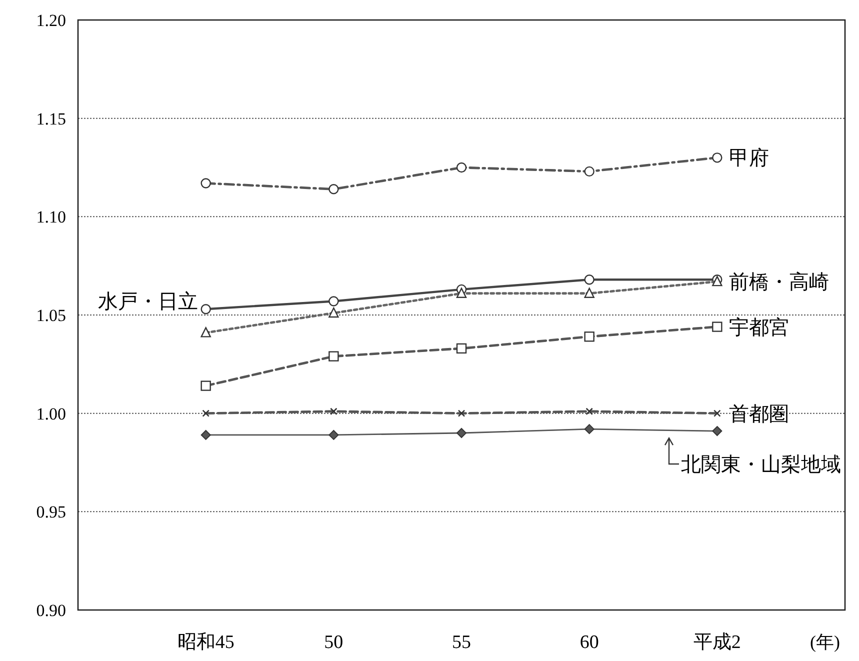 This screenshot has height=661, width=859. What do you see at coordinates (779, 282) in the screenshot?
I see `series-label: 前橋・高崎` at bounding box center [779, 282].